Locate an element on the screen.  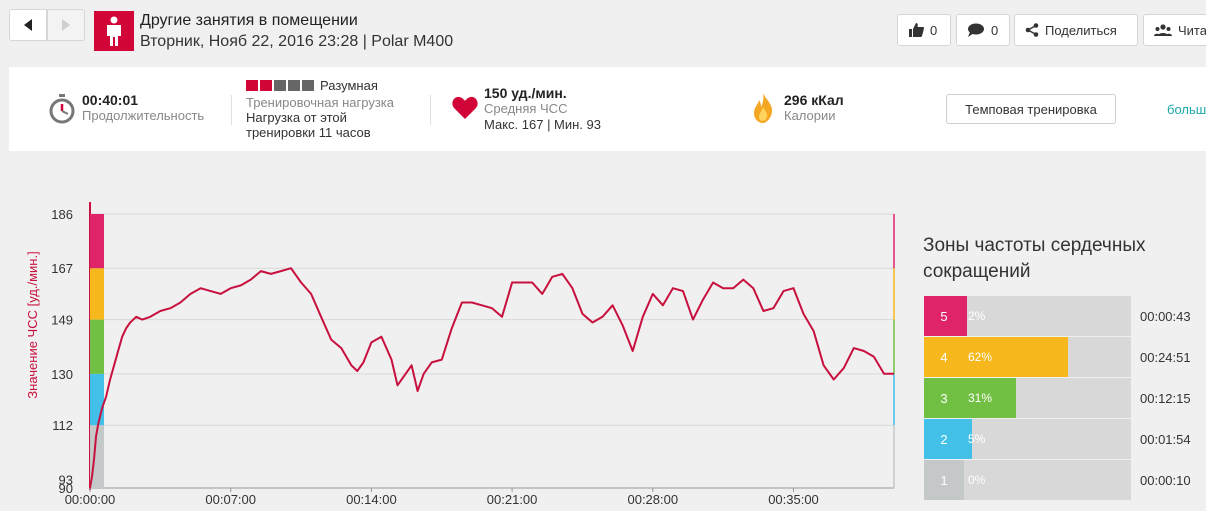
load-bars is located at coordinates (280, 85).